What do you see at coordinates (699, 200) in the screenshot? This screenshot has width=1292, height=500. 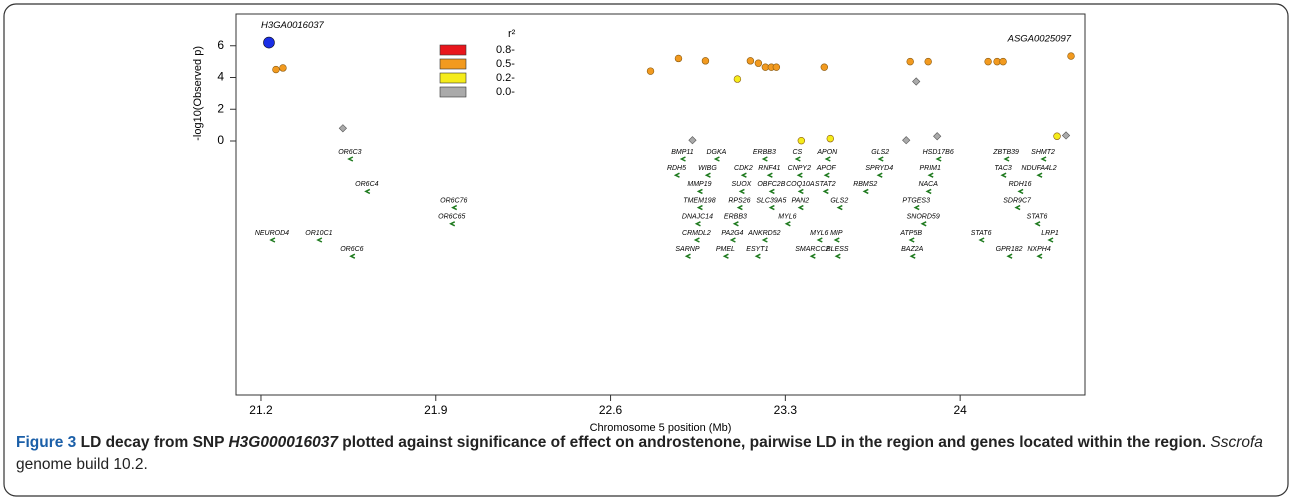 I see `gene-label: TMEM198` at bounding box center [699, 200].